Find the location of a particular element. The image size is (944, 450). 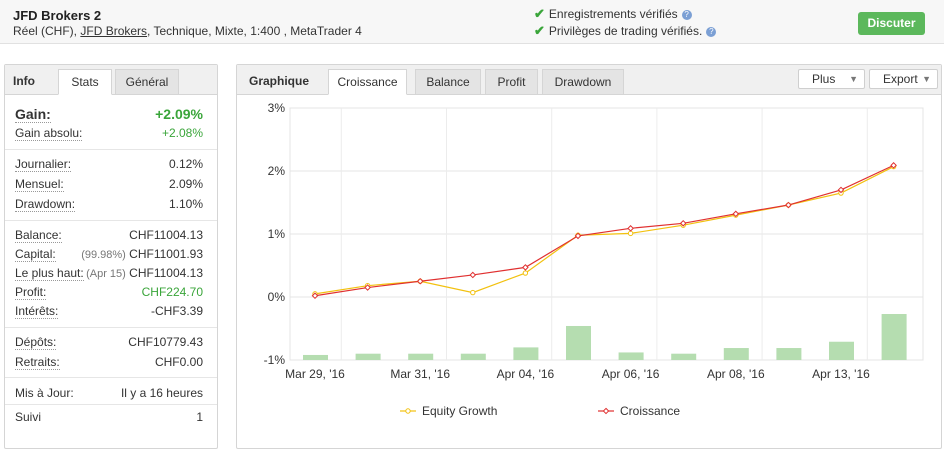

y-tick-label: 3% is located at coordinates (277, 108).